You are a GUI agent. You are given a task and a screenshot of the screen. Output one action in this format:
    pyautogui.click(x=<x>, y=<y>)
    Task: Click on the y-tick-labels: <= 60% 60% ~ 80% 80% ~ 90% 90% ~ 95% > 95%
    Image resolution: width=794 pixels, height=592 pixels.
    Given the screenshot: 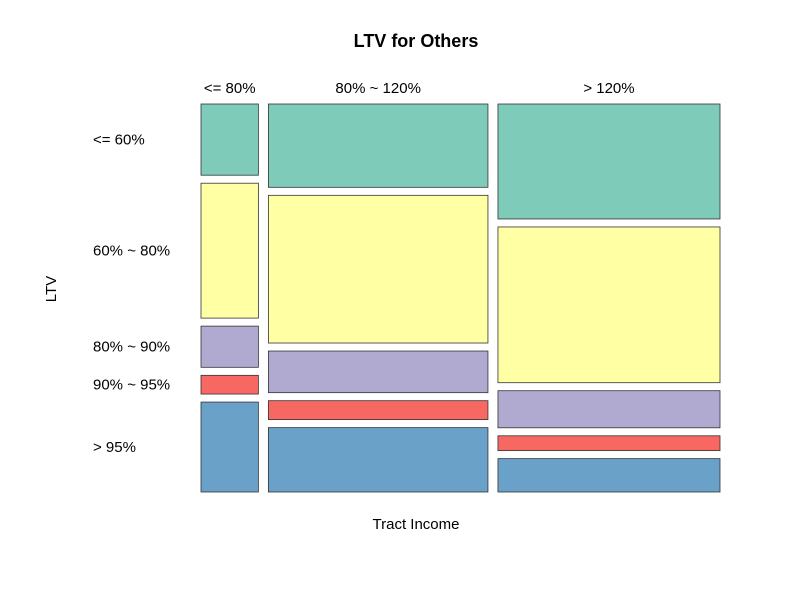 What is the action you would take?
    pyautogui.click(x=131, y=294)
    